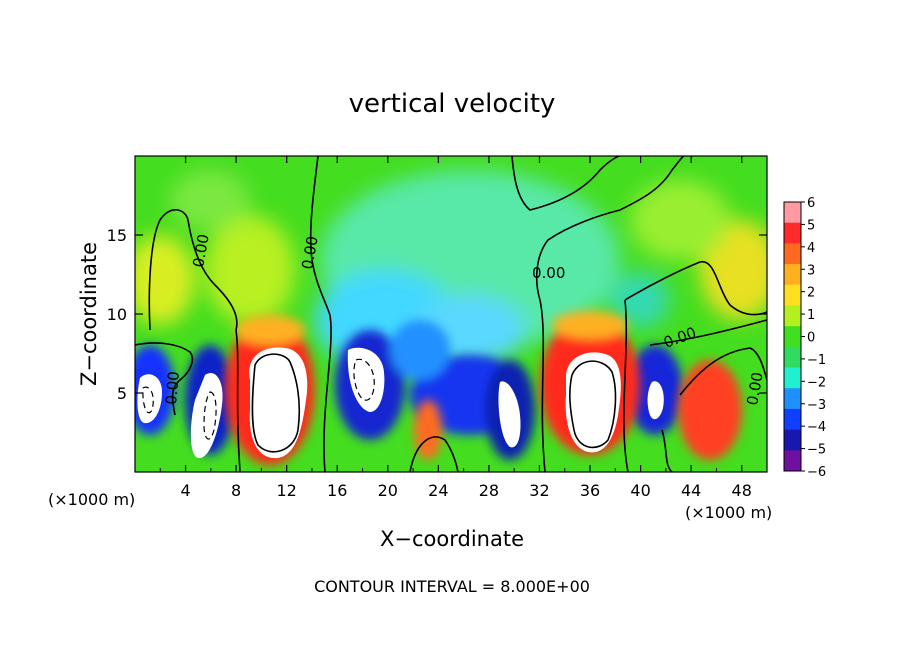 This screenshot has width=904, height=654. Describe the element at coordinates (811, 225) in the screenshot. I see `colorbar-label: 5` at that location.